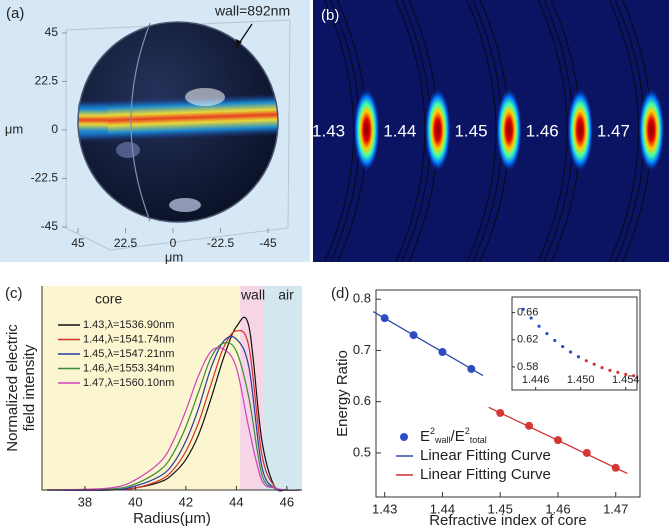 This screenshot has height=528, width=669. I want to click on region-label: core, so click(108, 299).